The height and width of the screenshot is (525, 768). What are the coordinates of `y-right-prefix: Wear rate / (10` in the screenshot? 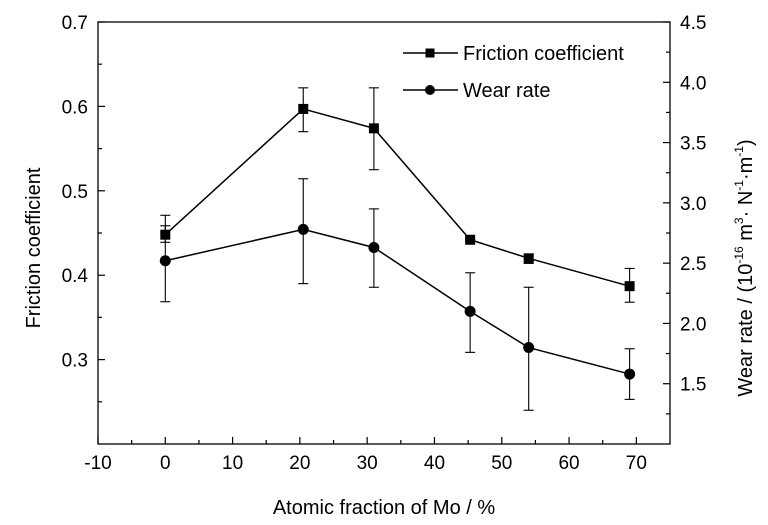 It's located at (746, 330).